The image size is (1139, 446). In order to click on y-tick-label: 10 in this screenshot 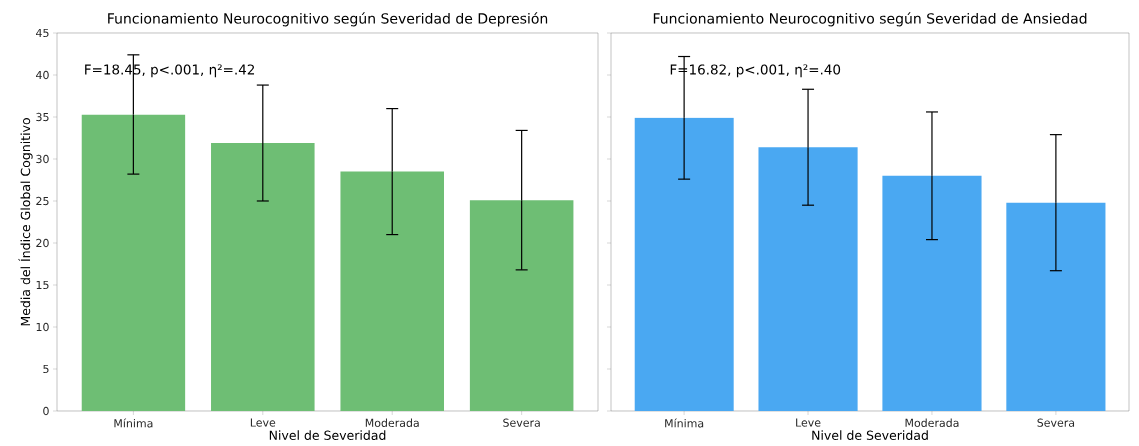, I will do `click(42, 327)`.